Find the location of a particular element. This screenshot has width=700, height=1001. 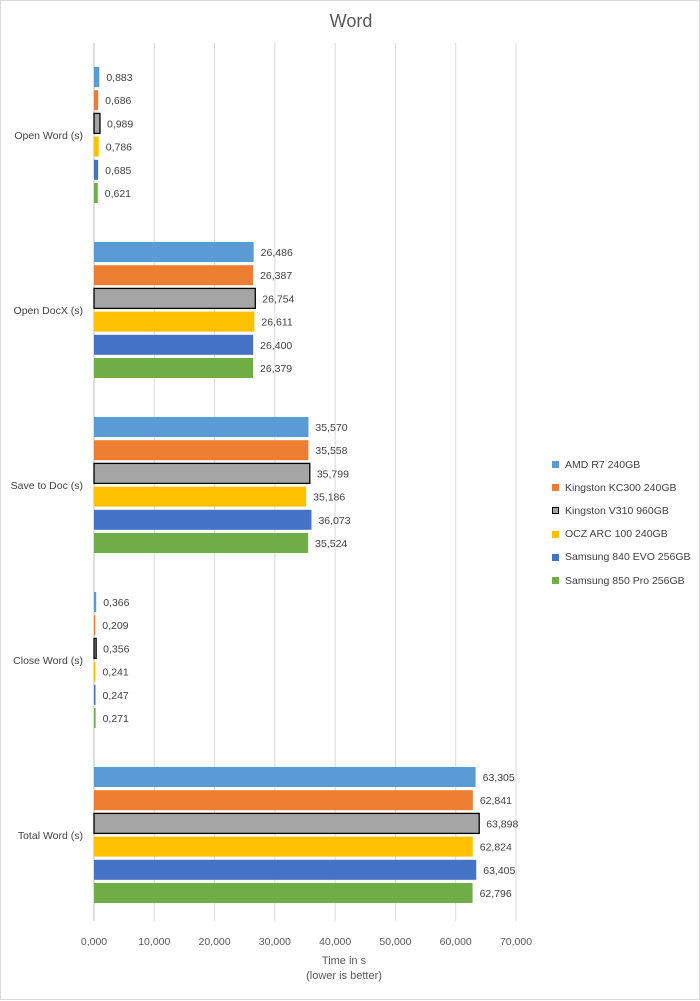

data-label: 35,558 is located at coordinates (331, 451).